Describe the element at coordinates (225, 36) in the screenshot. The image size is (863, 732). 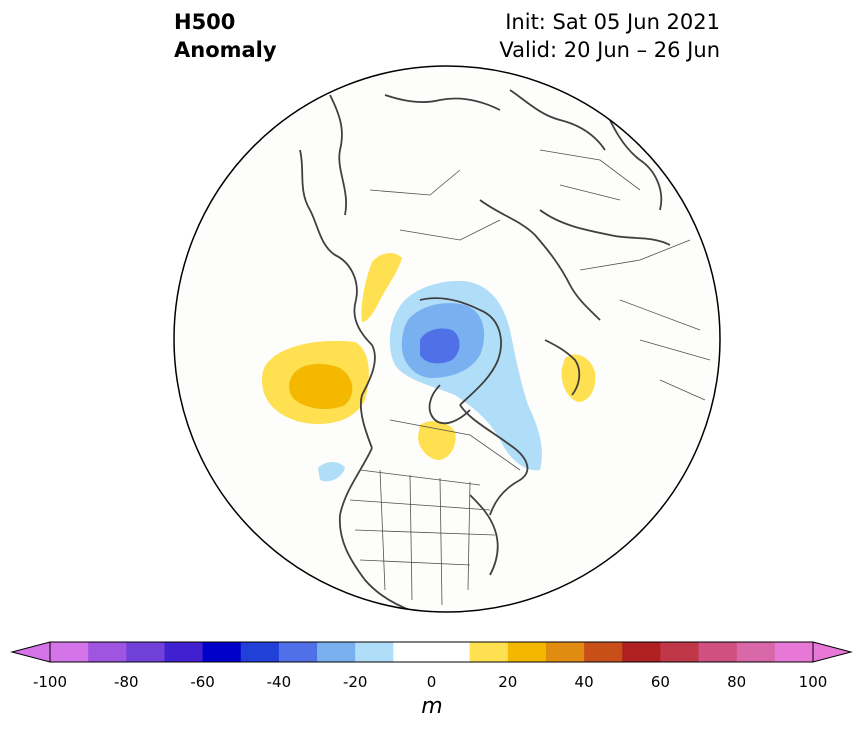
I see `map-title: H500 Anomaly` at that location.